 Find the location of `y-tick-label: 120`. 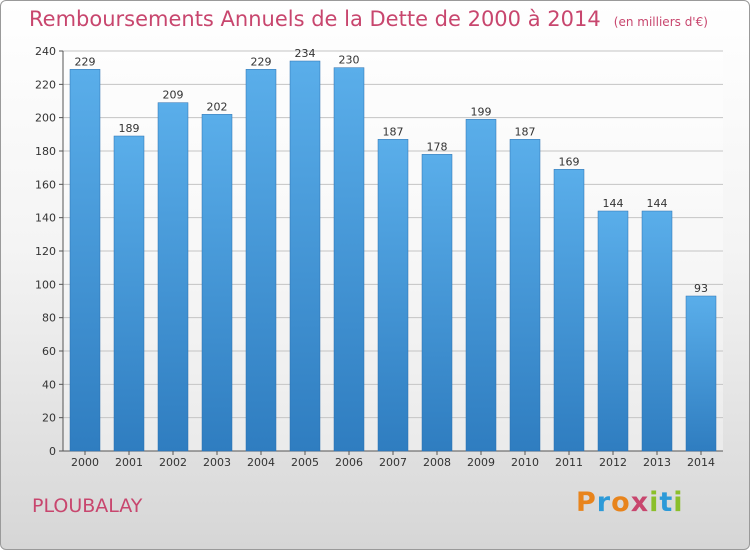

y-tick-label: 120 is located at coordinates (45, 251).